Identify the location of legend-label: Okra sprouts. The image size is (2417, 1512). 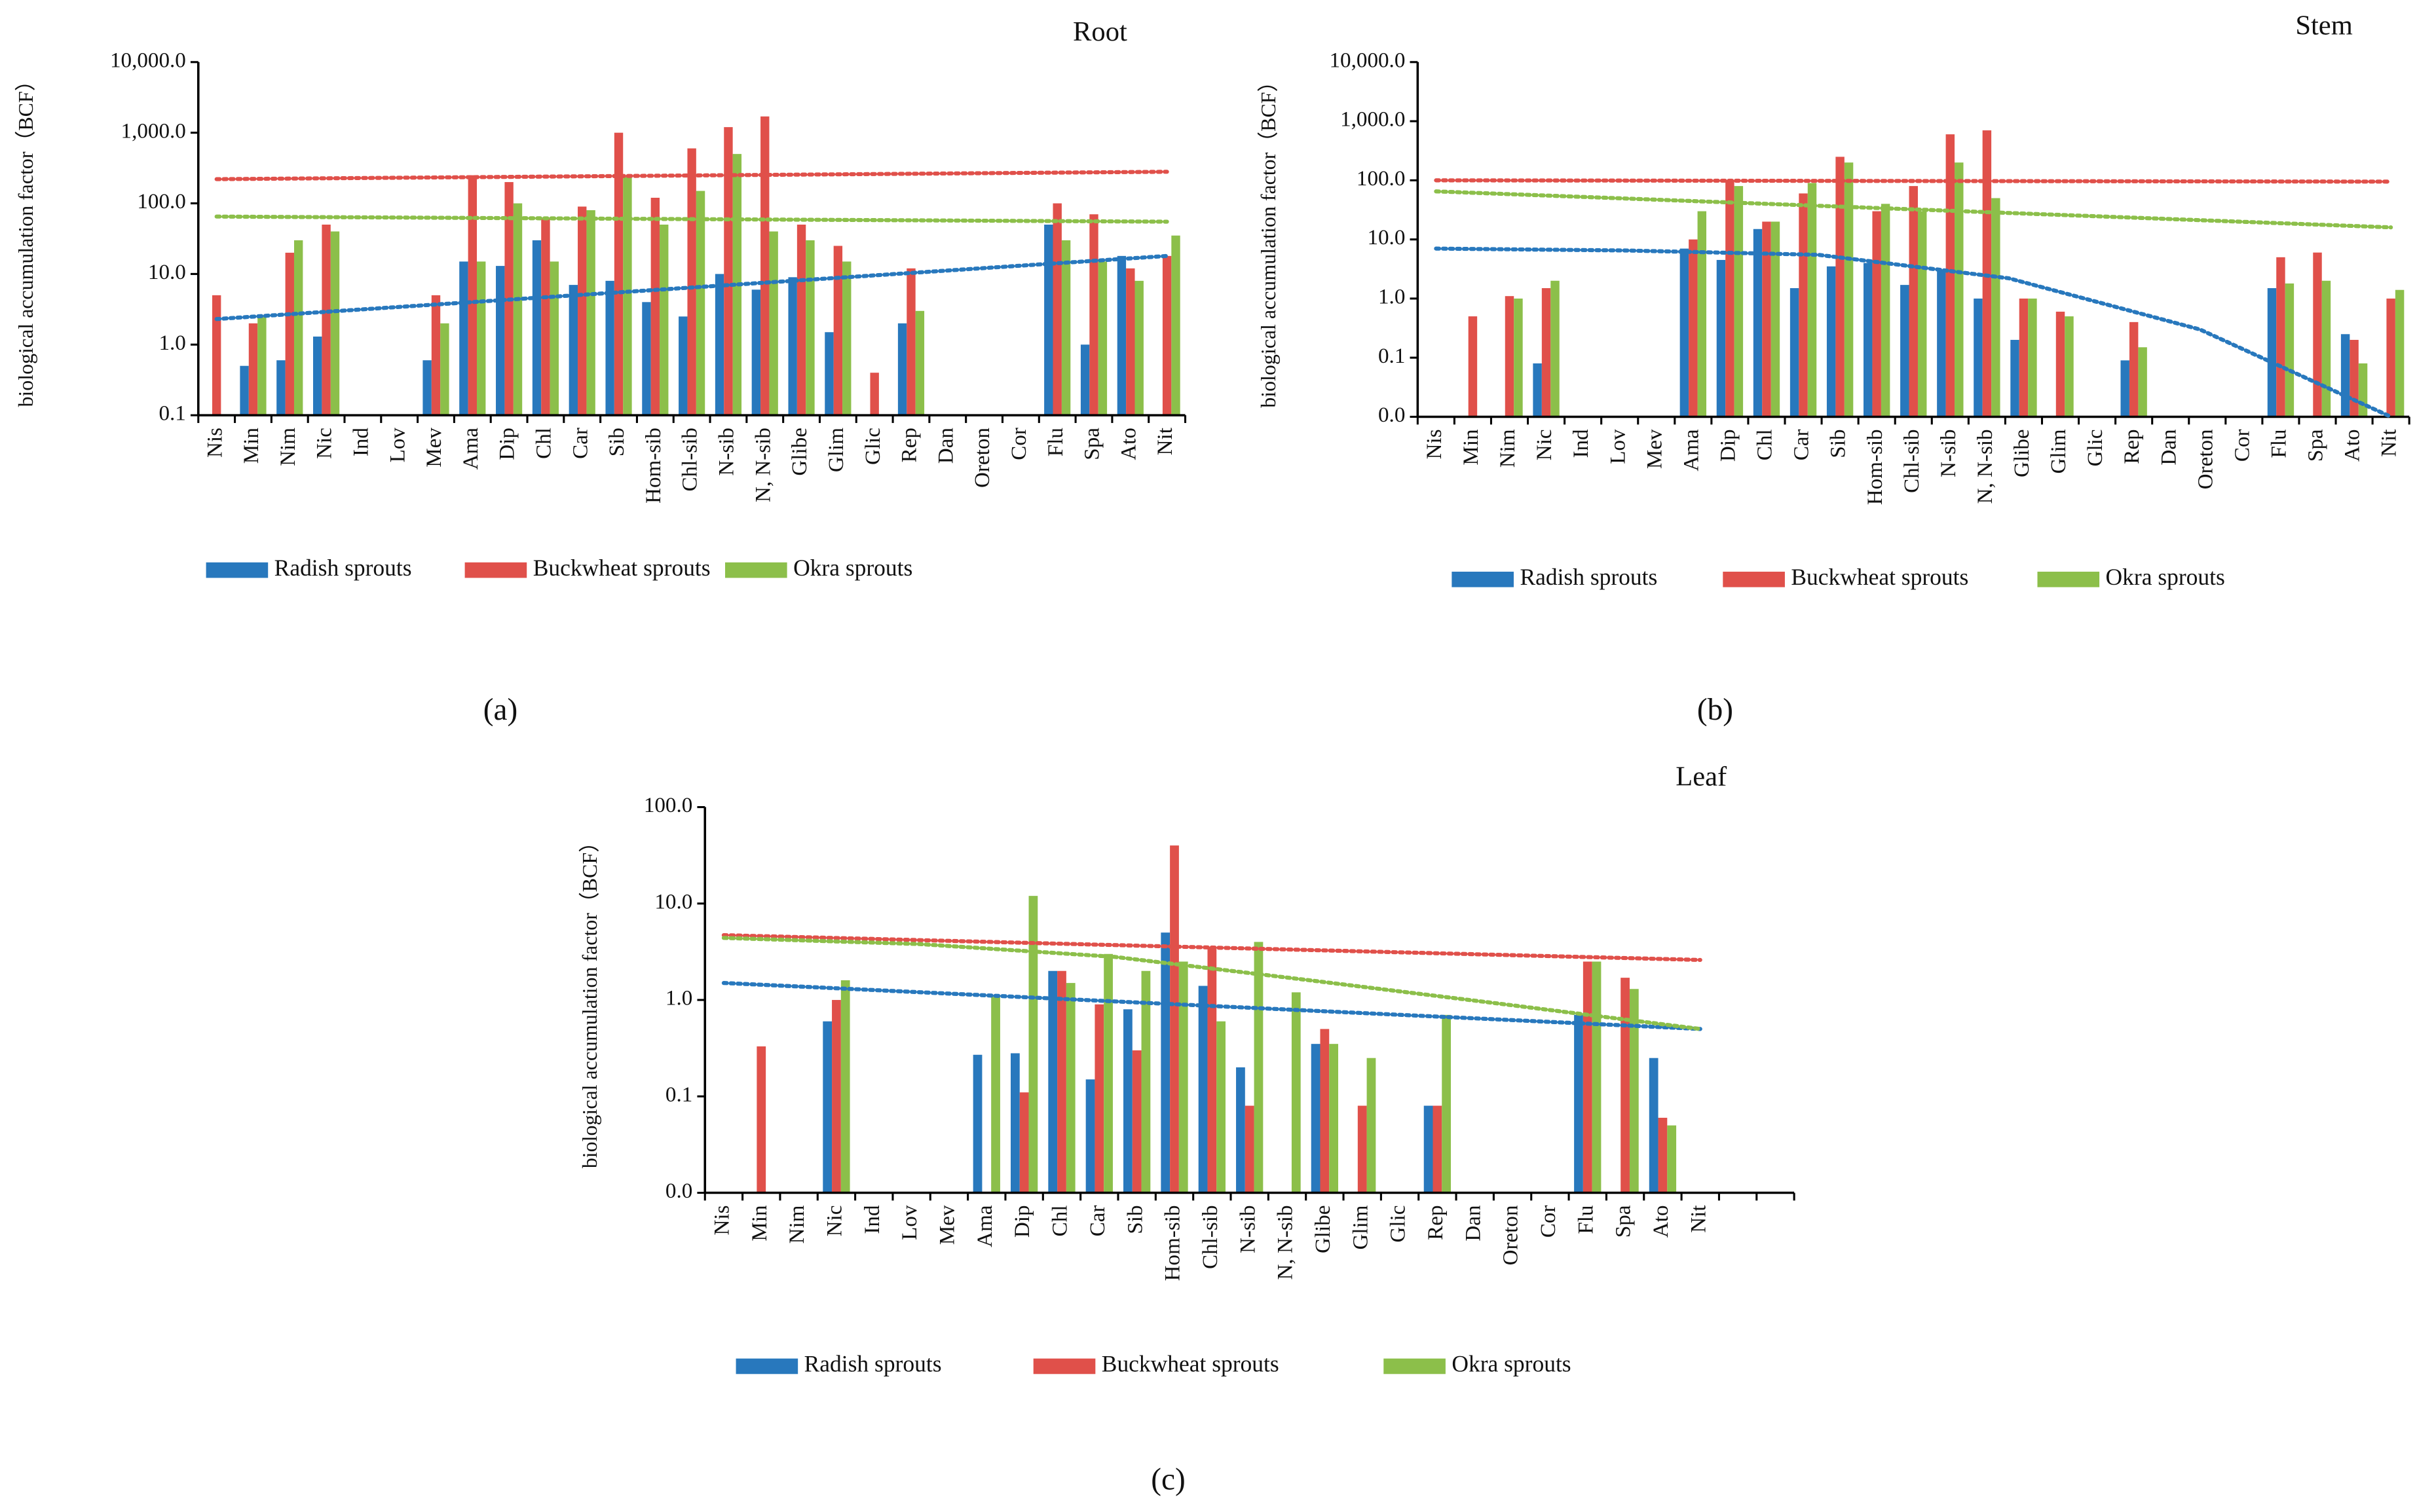
(1511, 1364).